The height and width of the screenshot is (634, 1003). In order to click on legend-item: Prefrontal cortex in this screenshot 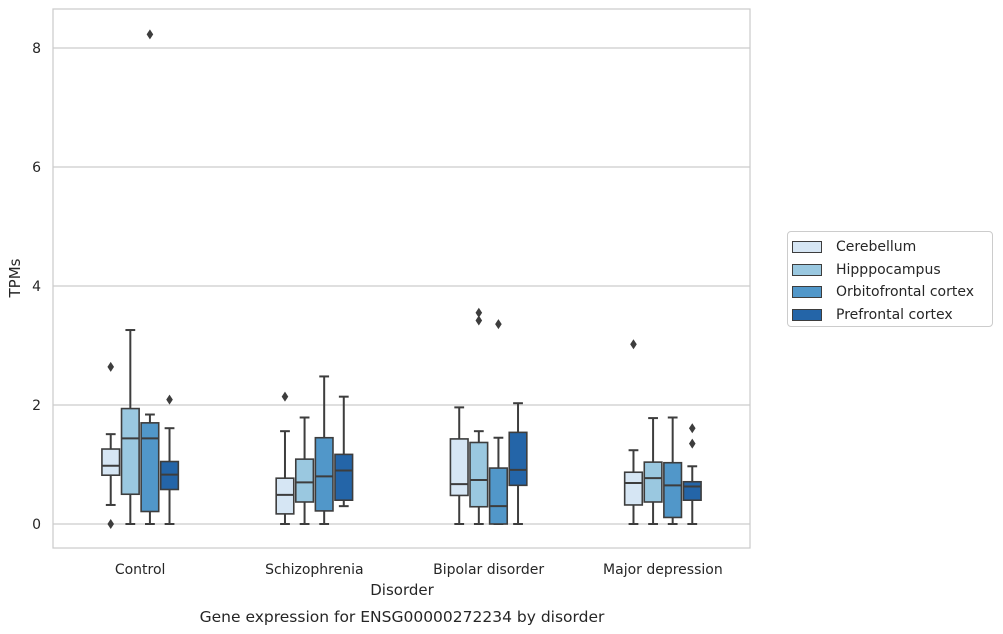, I will do `click(892, 315)`.